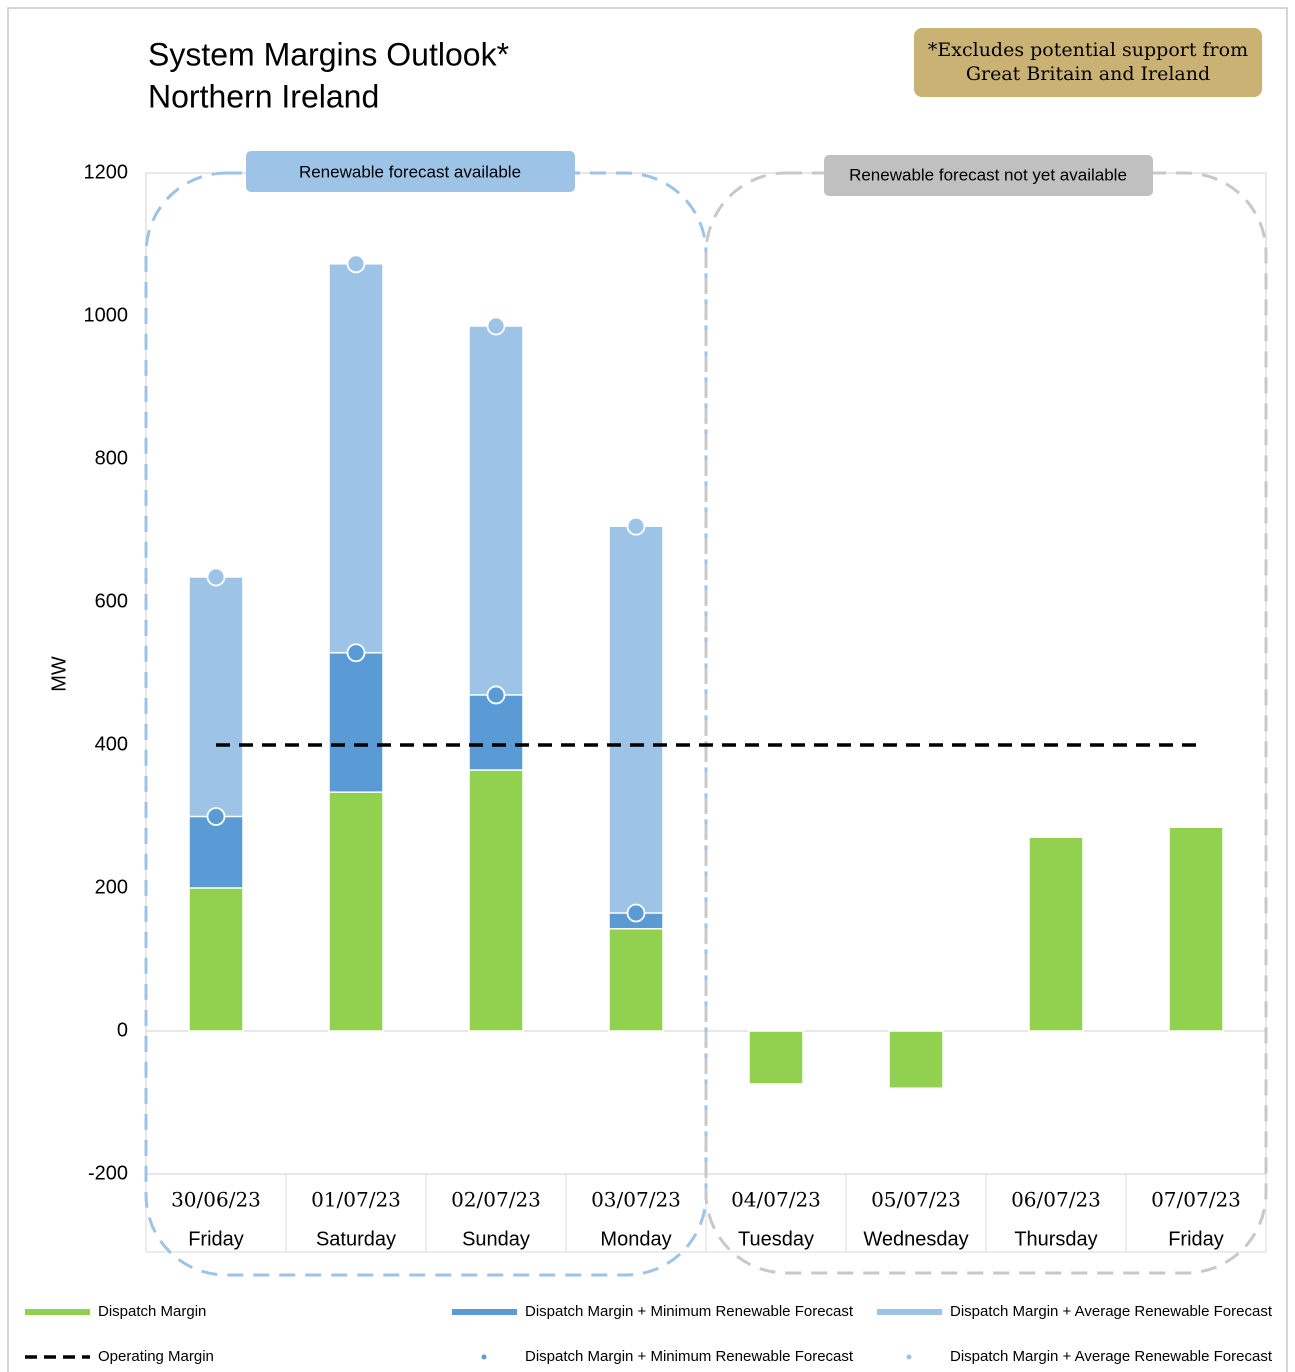 The image size is (1295, 1372). I want to click on legend-label: Operating Margin, so click(156, 1356).